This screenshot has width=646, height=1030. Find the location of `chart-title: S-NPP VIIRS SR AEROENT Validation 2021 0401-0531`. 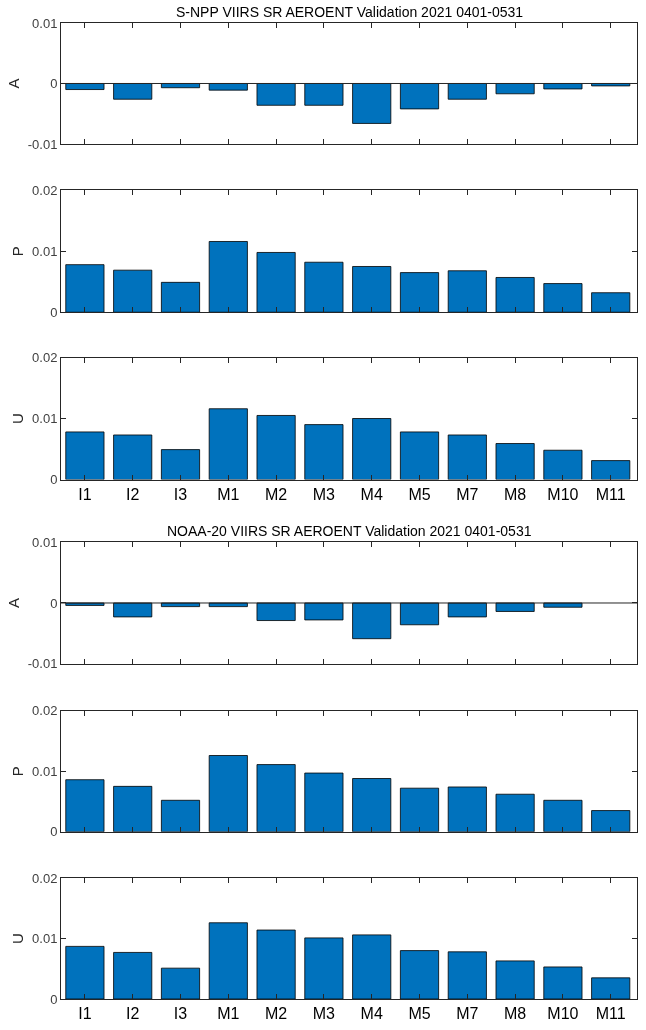

chart-title: S-NPP VIIRS SR AEROENT Validation 2021 0401-0531 is located at coordinates (350, 12).